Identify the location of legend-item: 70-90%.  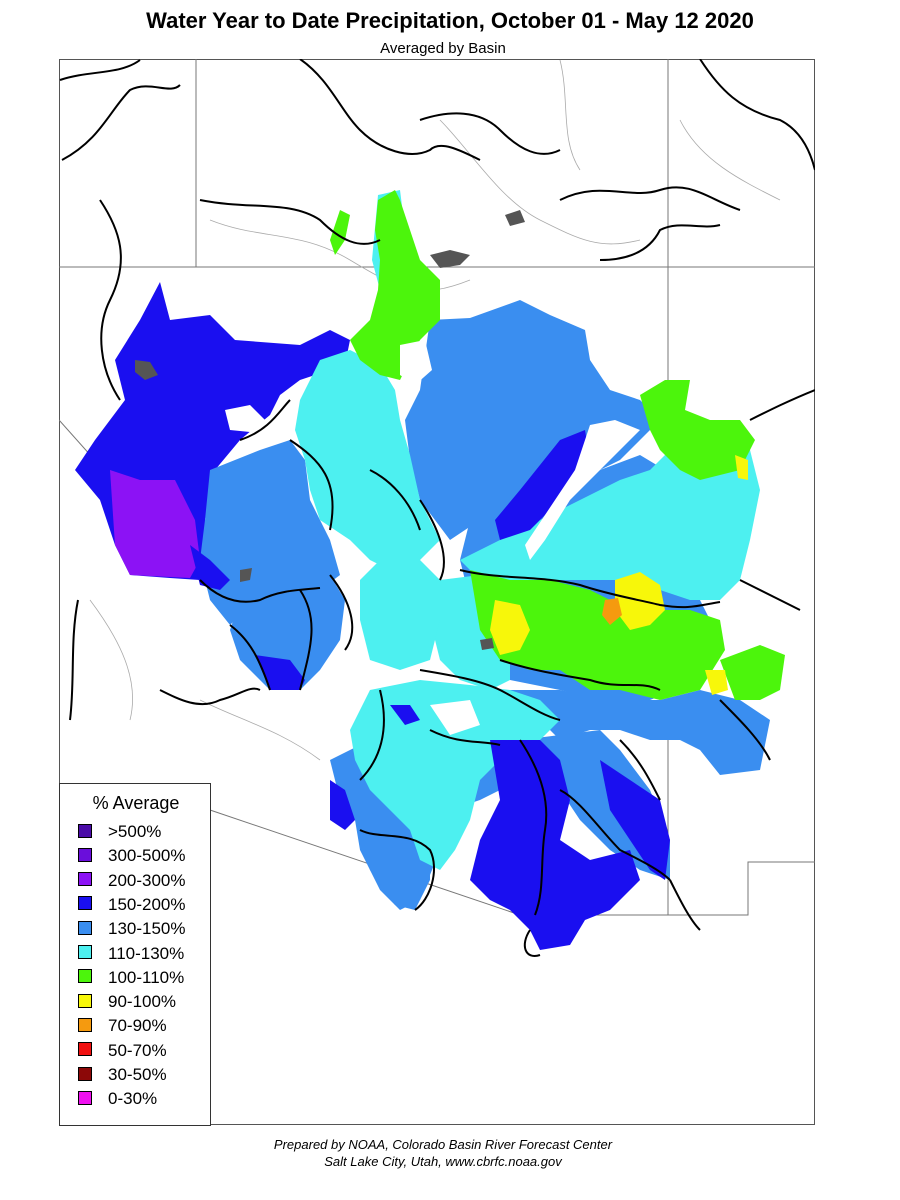
(122, 1027).